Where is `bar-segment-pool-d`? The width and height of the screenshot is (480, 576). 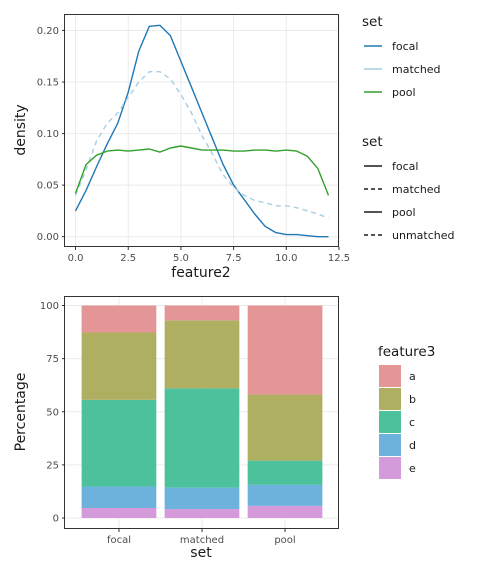
bar-segment-pool-d is located at coordinates (285, 495).